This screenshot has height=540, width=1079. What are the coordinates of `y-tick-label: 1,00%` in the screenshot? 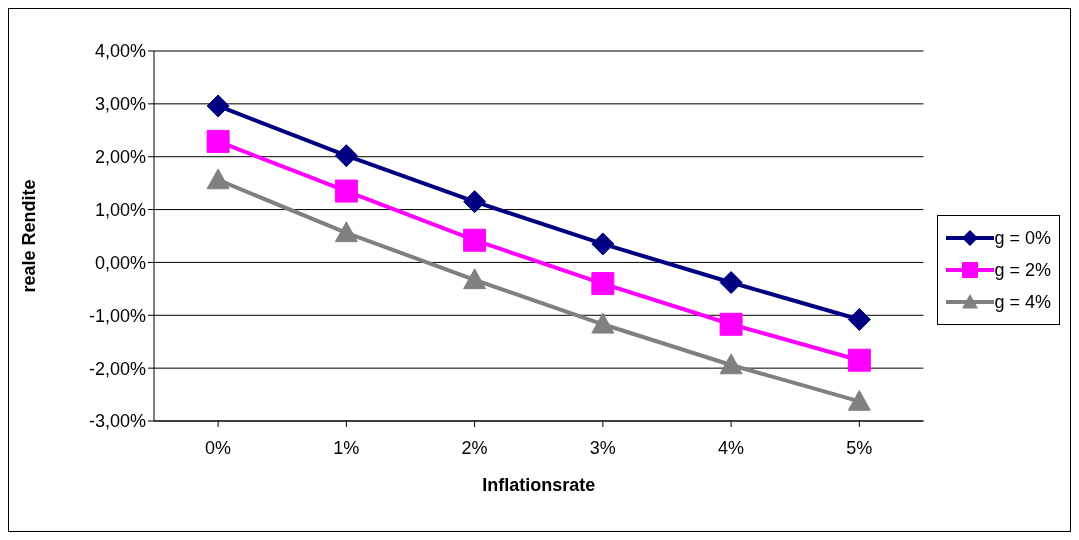 It's located at (120, 209).